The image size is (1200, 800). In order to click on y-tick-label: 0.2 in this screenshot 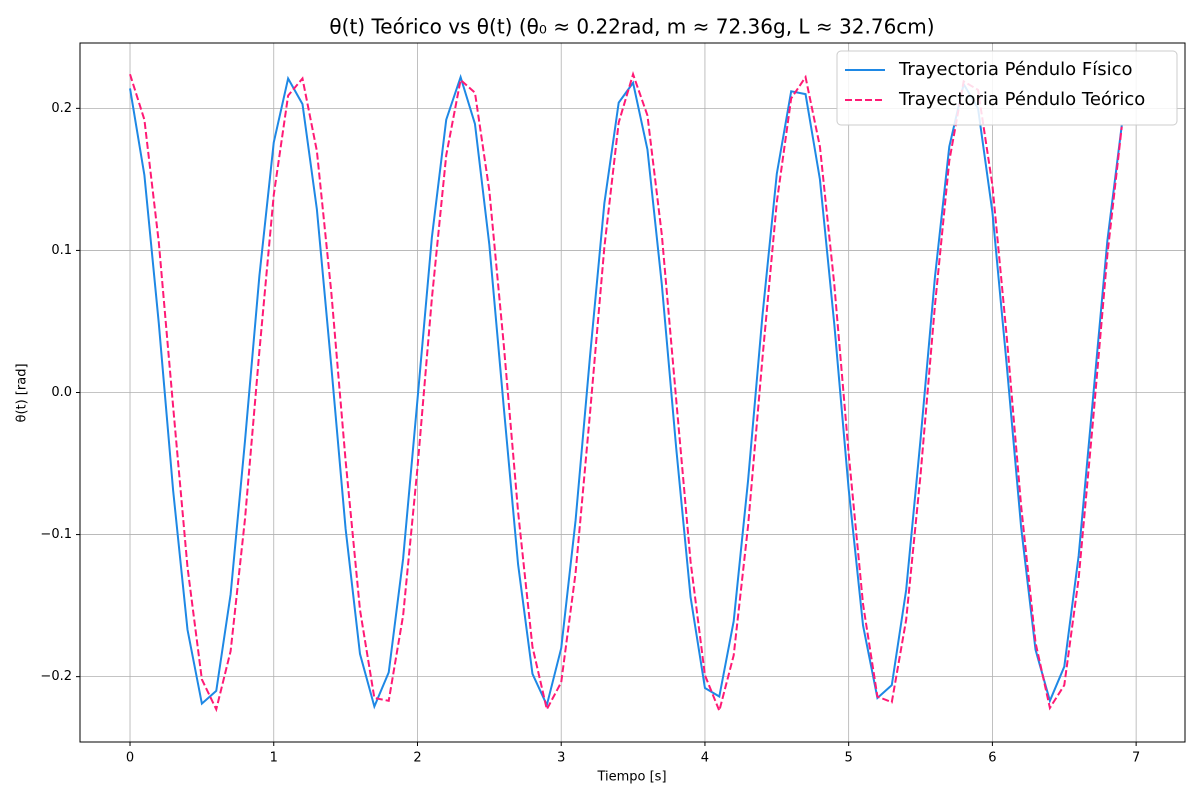, I will do `click(61, 108)`.